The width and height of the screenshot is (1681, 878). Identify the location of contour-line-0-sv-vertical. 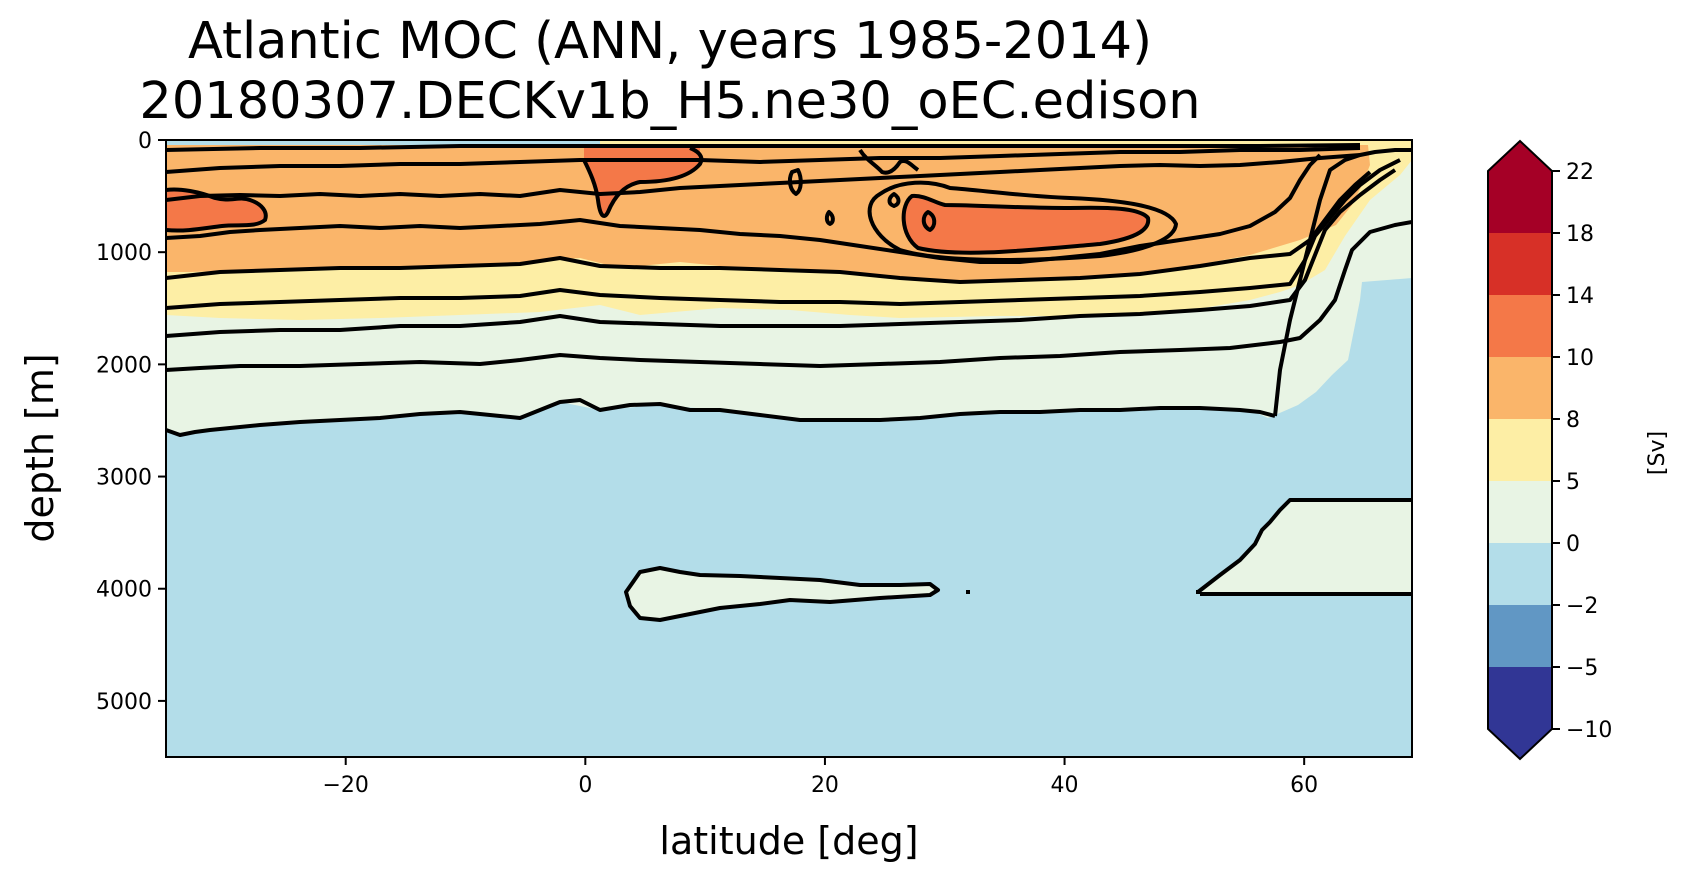
(1342, 282).